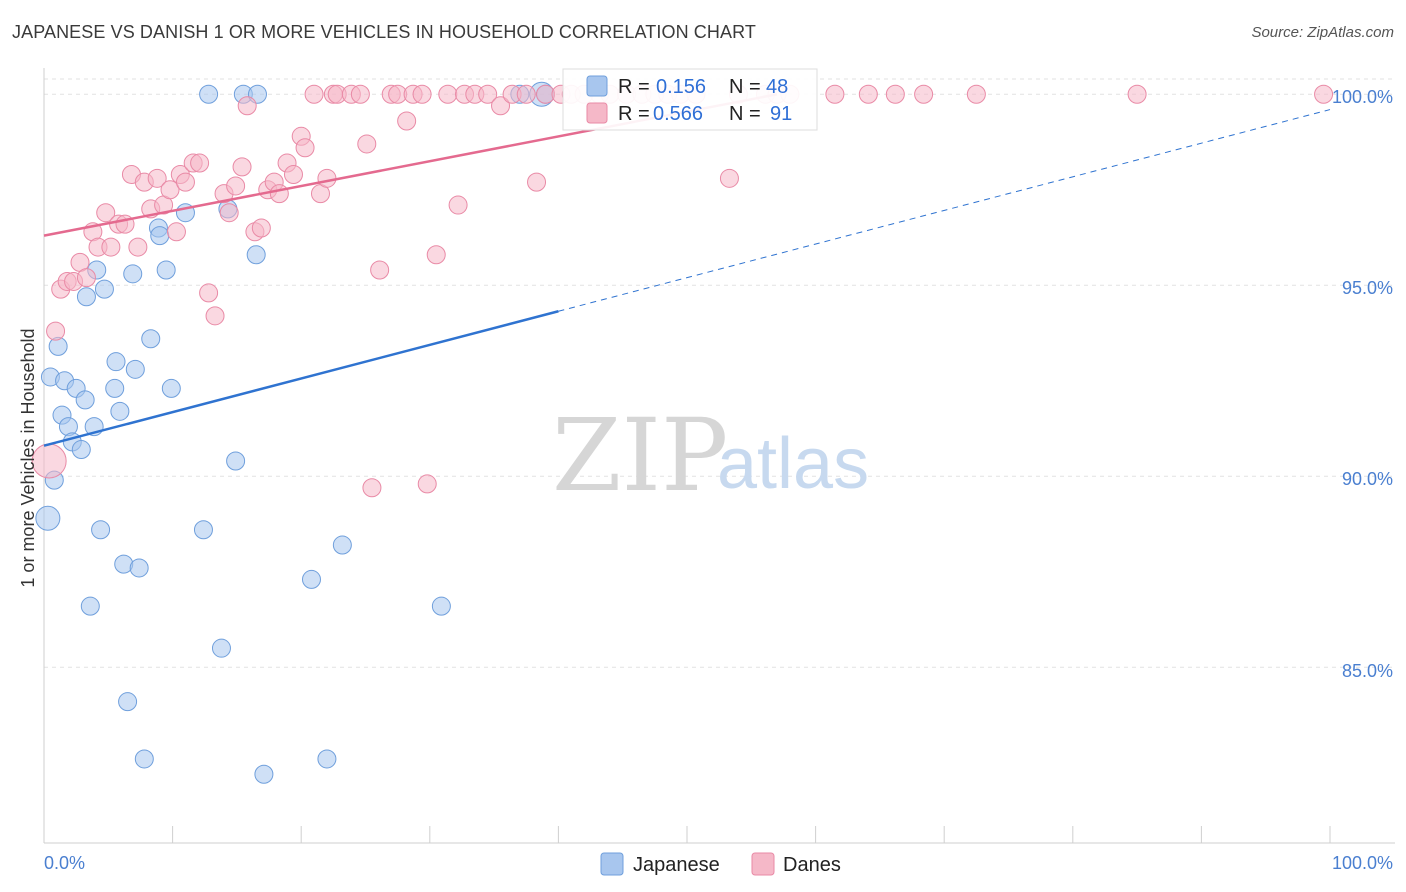 The height and width of the screenshot is (892, 1406). Describe the element at coordinates (944, 210) in the screenshot. I see `japanese-trend-extension` at that location.